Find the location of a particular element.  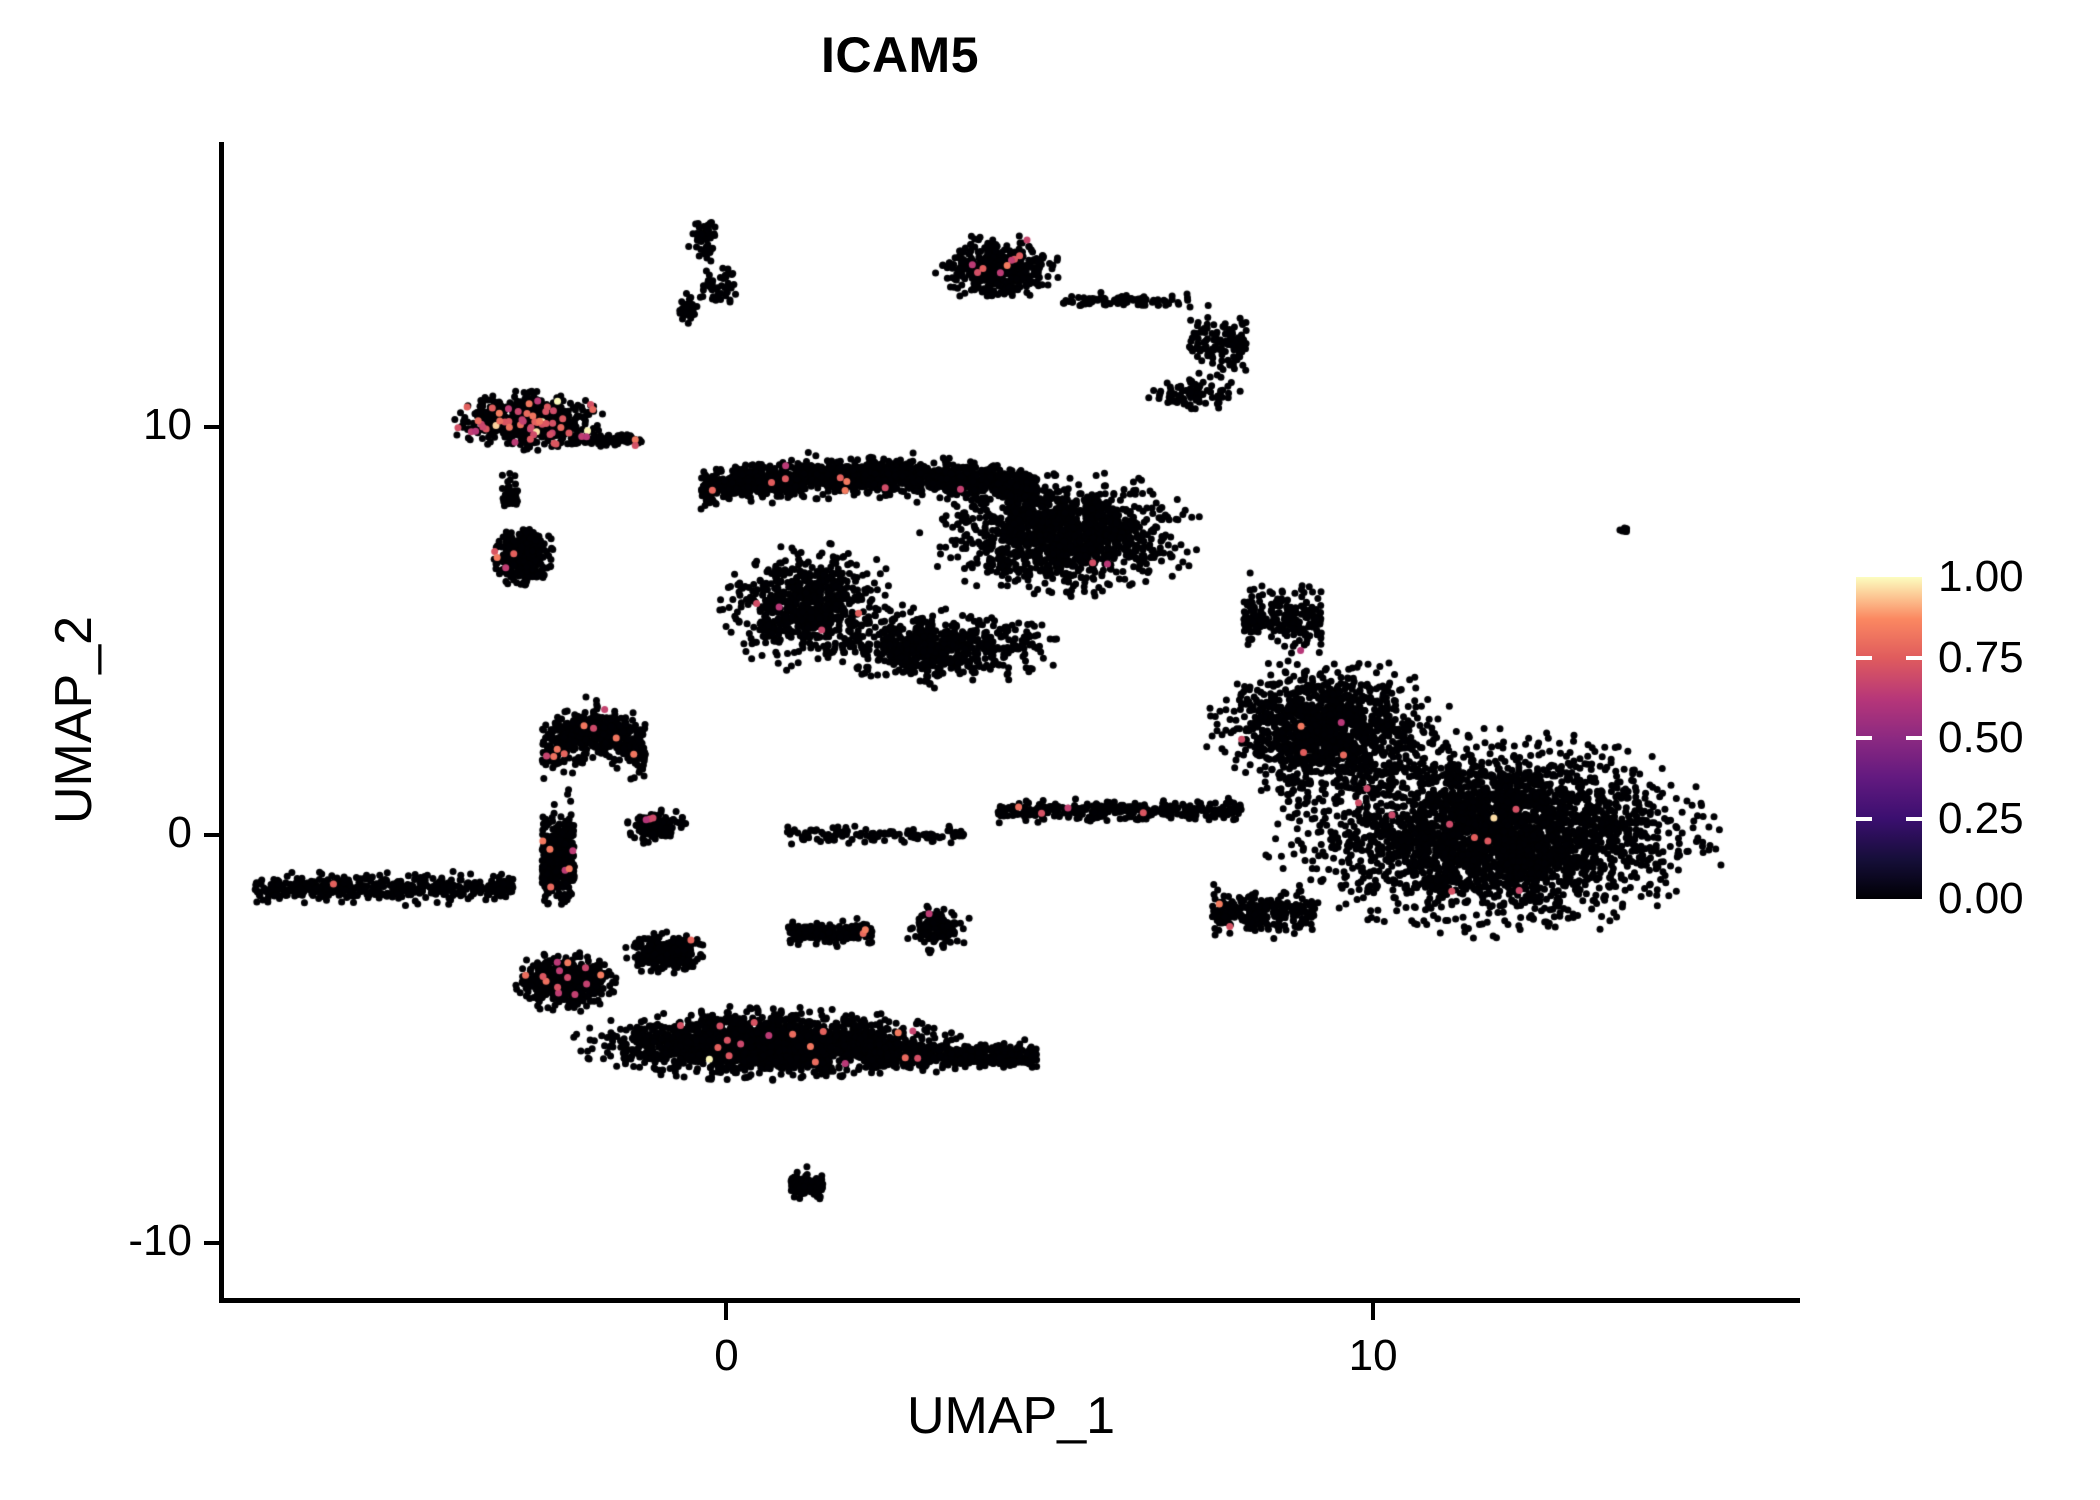

x-tick-label: 10 is located at coordinates (1373, 1355).